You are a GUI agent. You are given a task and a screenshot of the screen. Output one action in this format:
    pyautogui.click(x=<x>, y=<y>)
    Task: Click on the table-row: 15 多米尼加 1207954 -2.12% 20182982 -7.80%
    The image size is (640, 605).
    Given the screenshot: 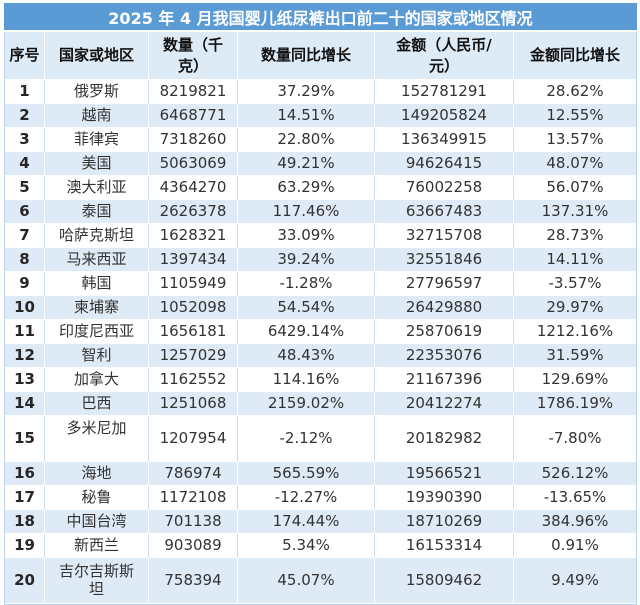 What is the action you would take?
    pyautogui.click(x=320, y=439)
    